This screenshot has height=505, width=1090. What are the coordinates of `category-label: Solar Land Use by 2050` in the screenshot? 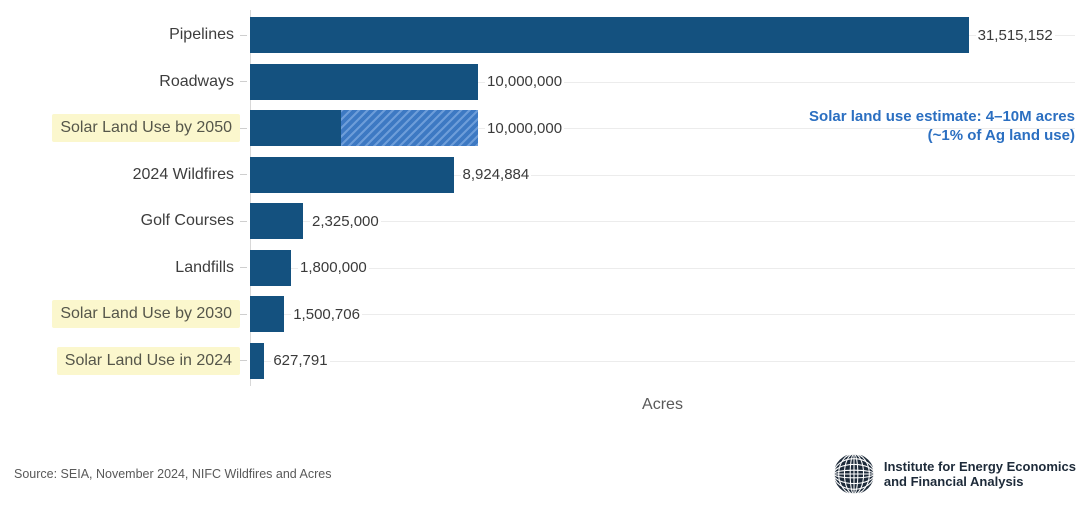 It's located at (146, 128).